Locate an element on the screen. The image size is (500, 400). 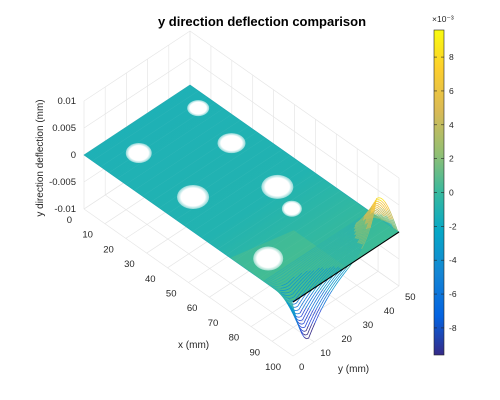
x-tick-label: 20 is located at coordinates (108, 249).